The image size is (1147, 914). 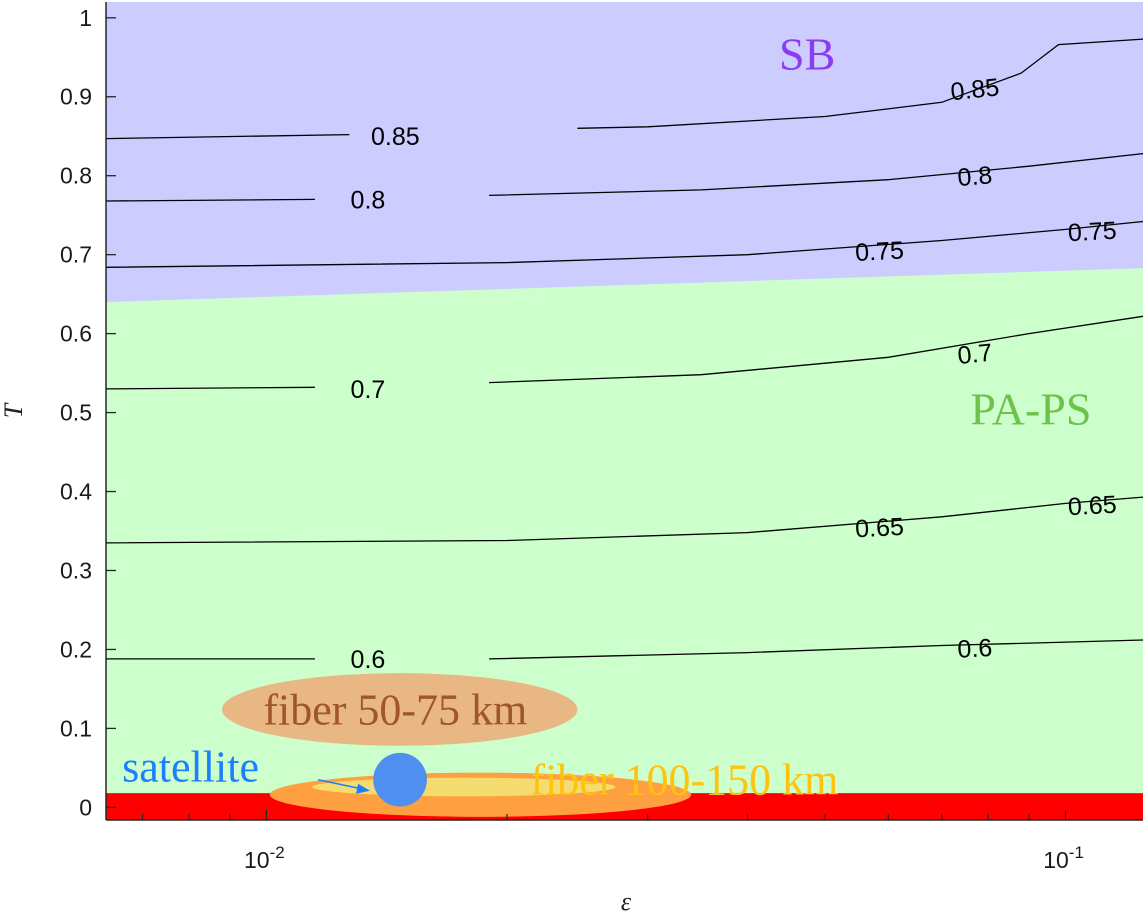 What do you see at coordinates (400, 779) in the screenshot?
I see `satellite-marker` at bounding box center [400, 779].